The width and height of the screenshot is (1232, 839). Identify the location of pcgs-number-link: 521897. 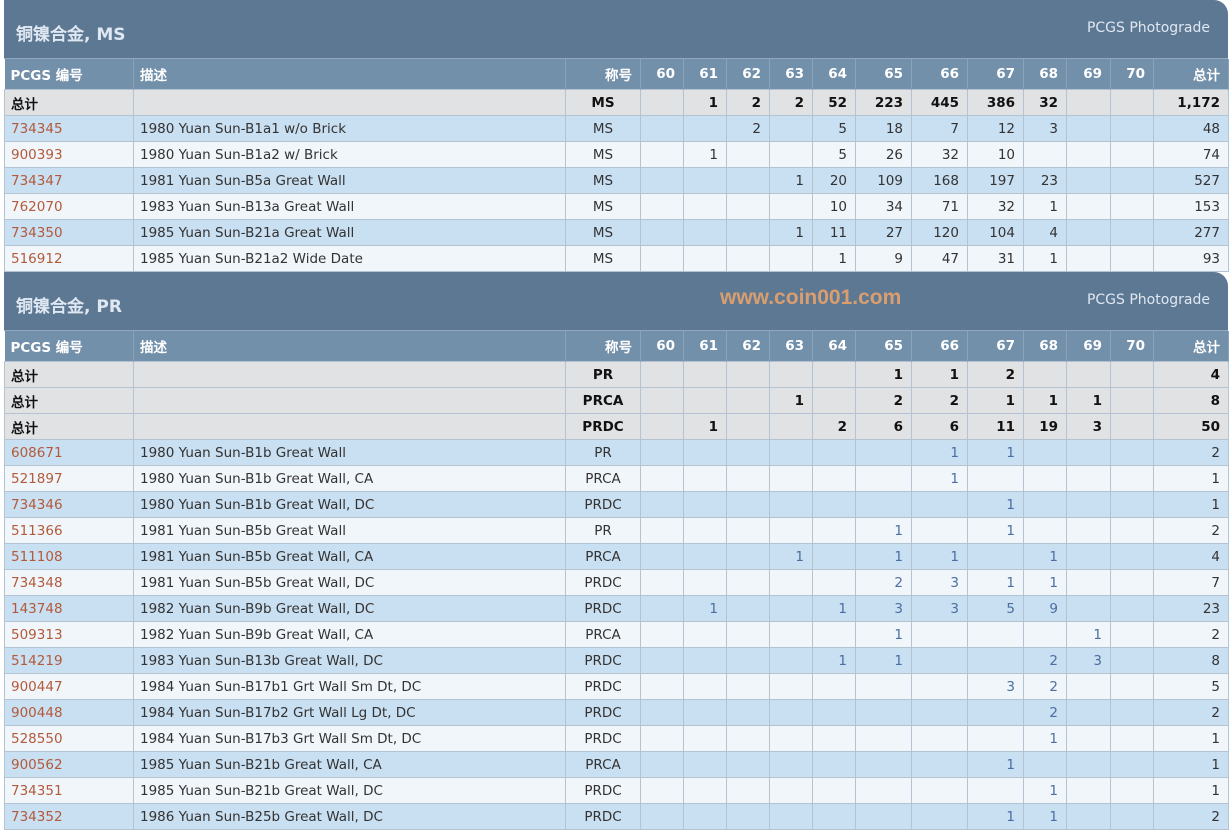
(69, 478).